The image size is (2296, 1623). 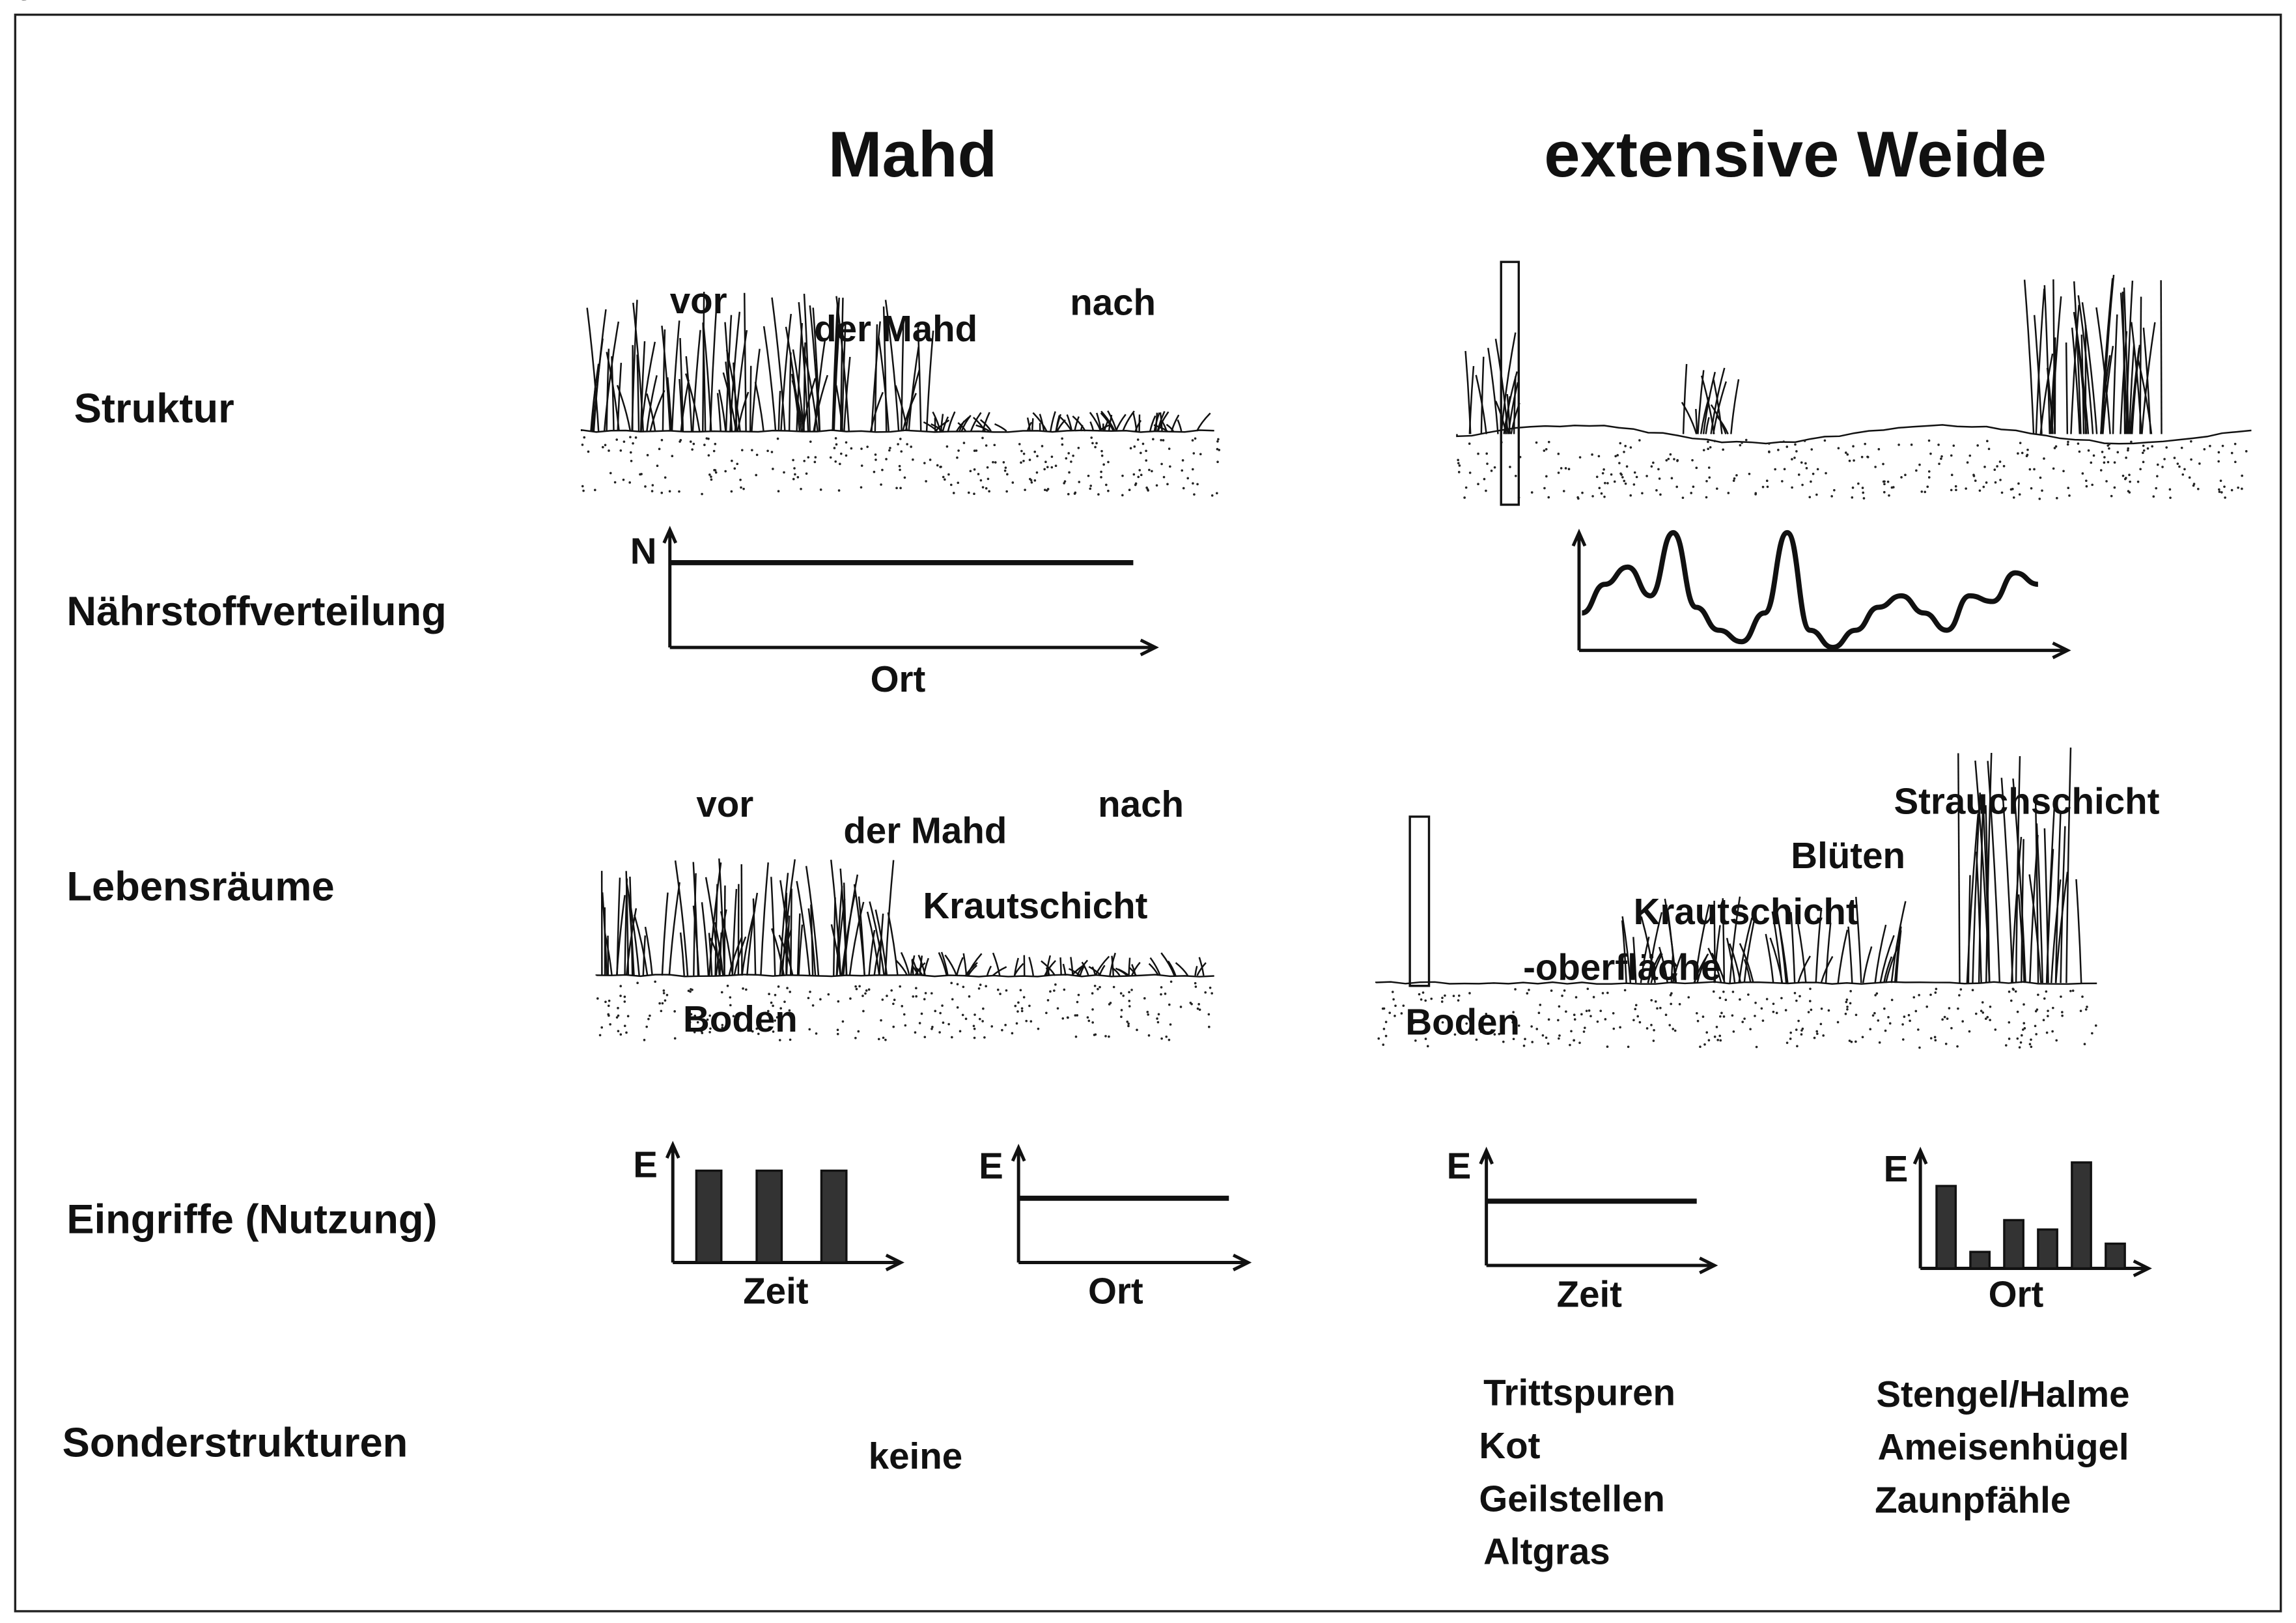 What do you see at coordinates (2048, 1249) in the screenshot?
I see `bar` at bounding box center [2048, 1249].